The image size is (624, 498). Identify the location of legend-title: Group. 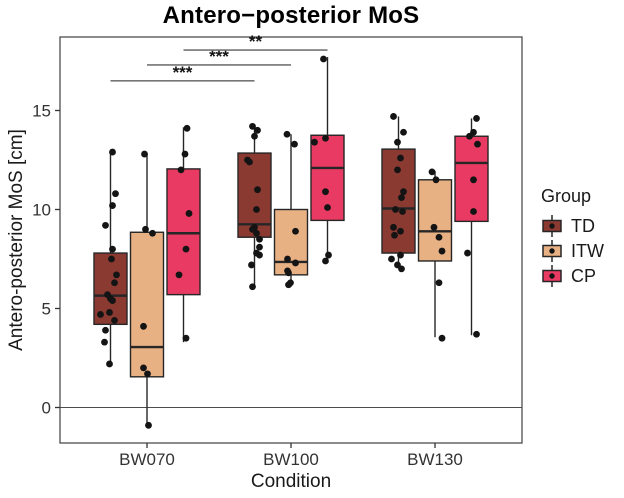
(566, 196).